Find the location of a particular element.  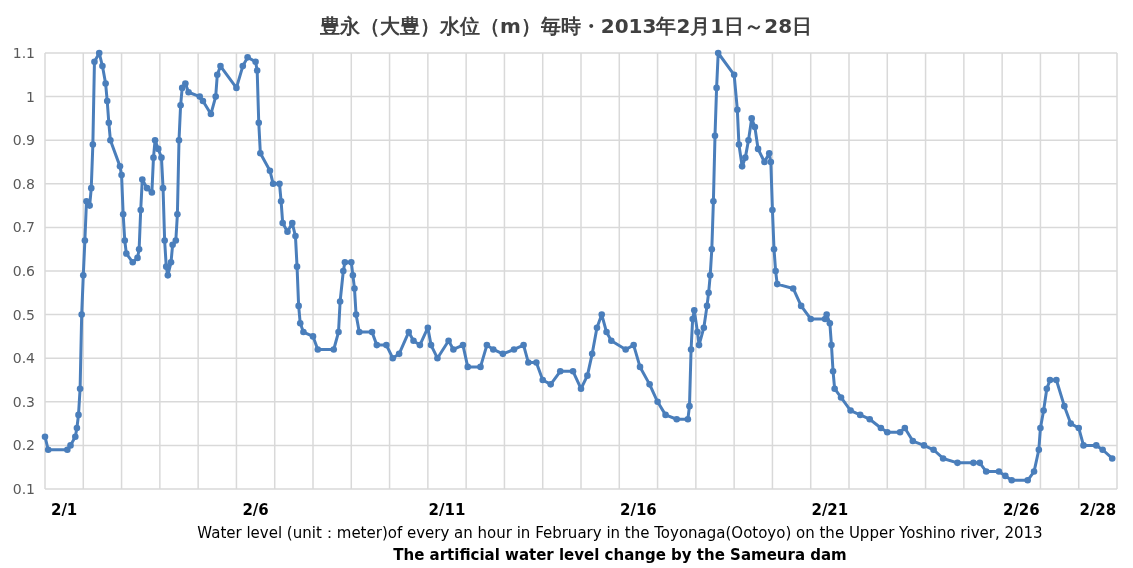

x-tick-label: 2/16 is located at coordinates (638, 510).